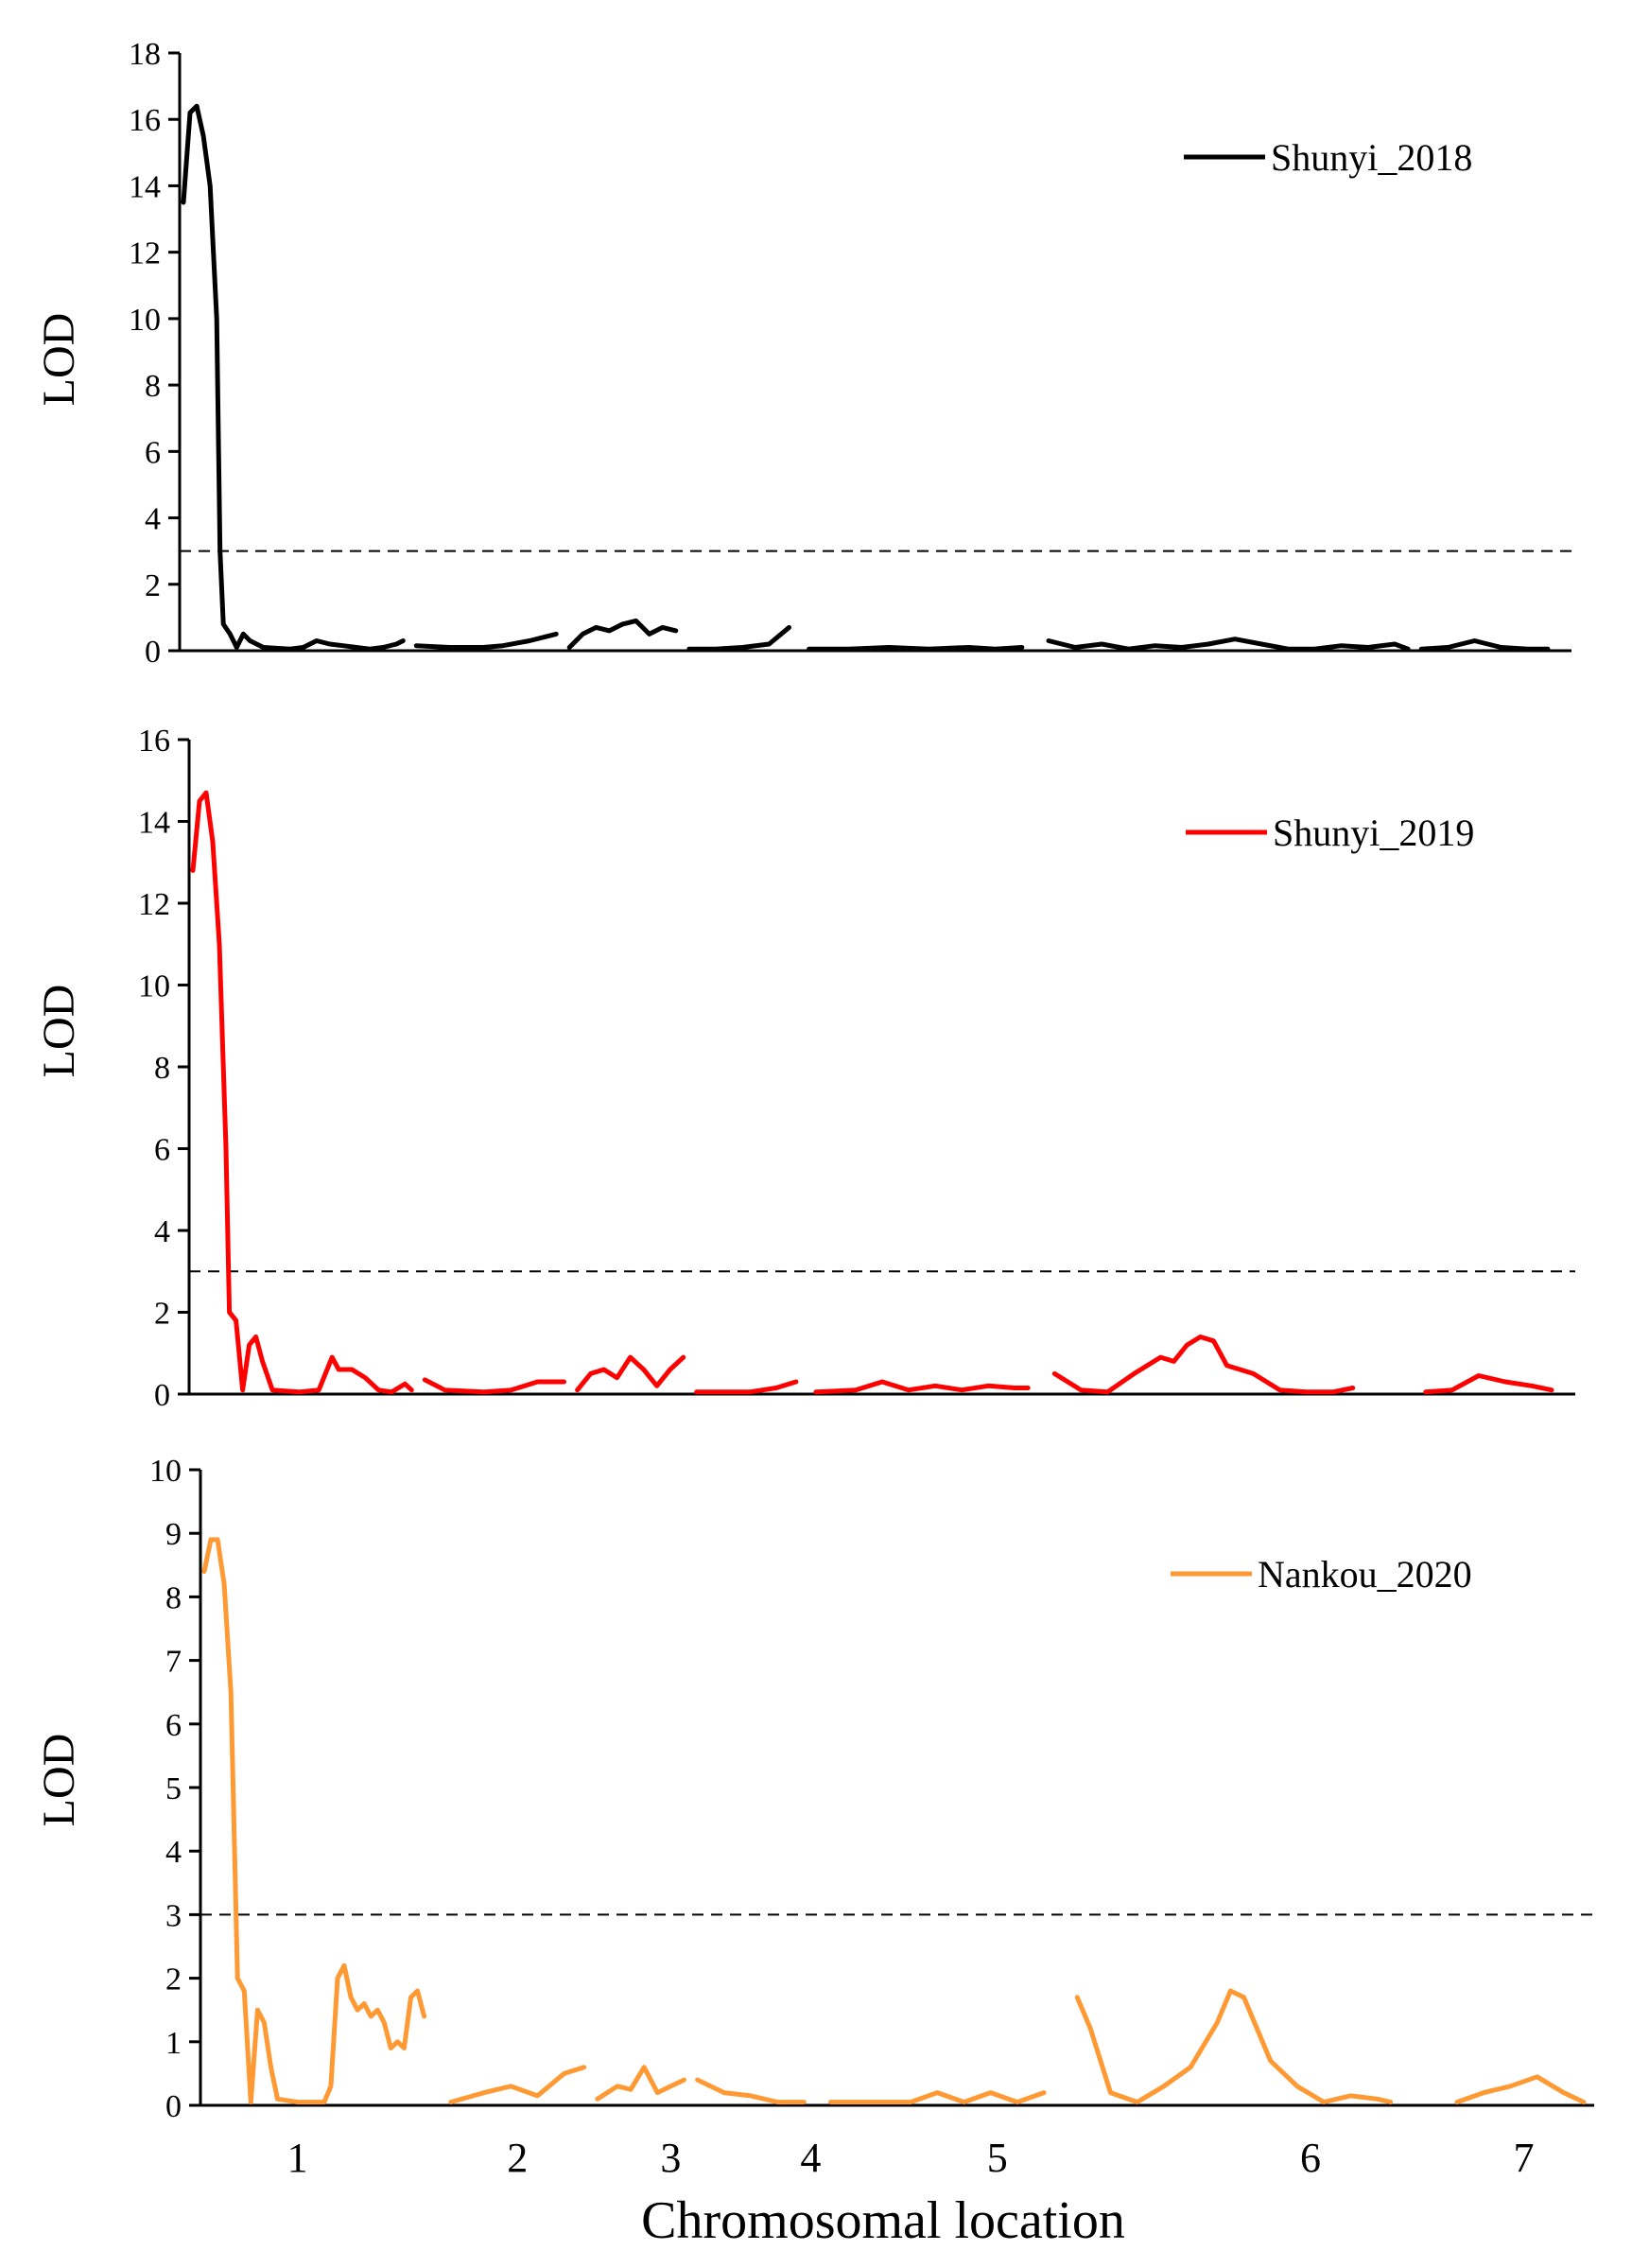 This screenshot has width=1632, height=2268. I want to click on x-axis-chromosome-labels: 1 2 3 4 5 6 7, so click(911, 2158).